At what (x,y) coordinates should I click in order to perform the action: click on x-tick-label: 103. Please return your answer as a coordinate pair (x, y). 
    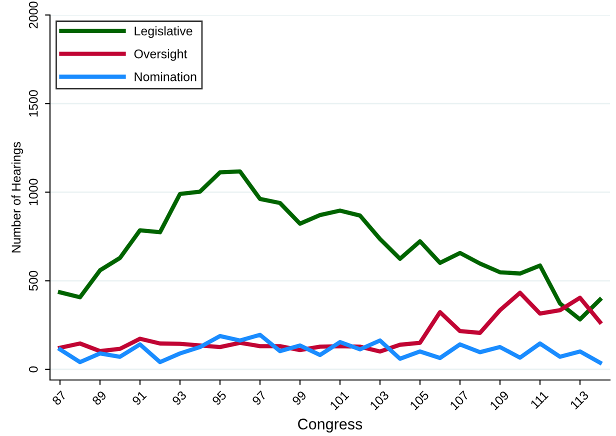
    Looking at the image, I should click on (379, 400).